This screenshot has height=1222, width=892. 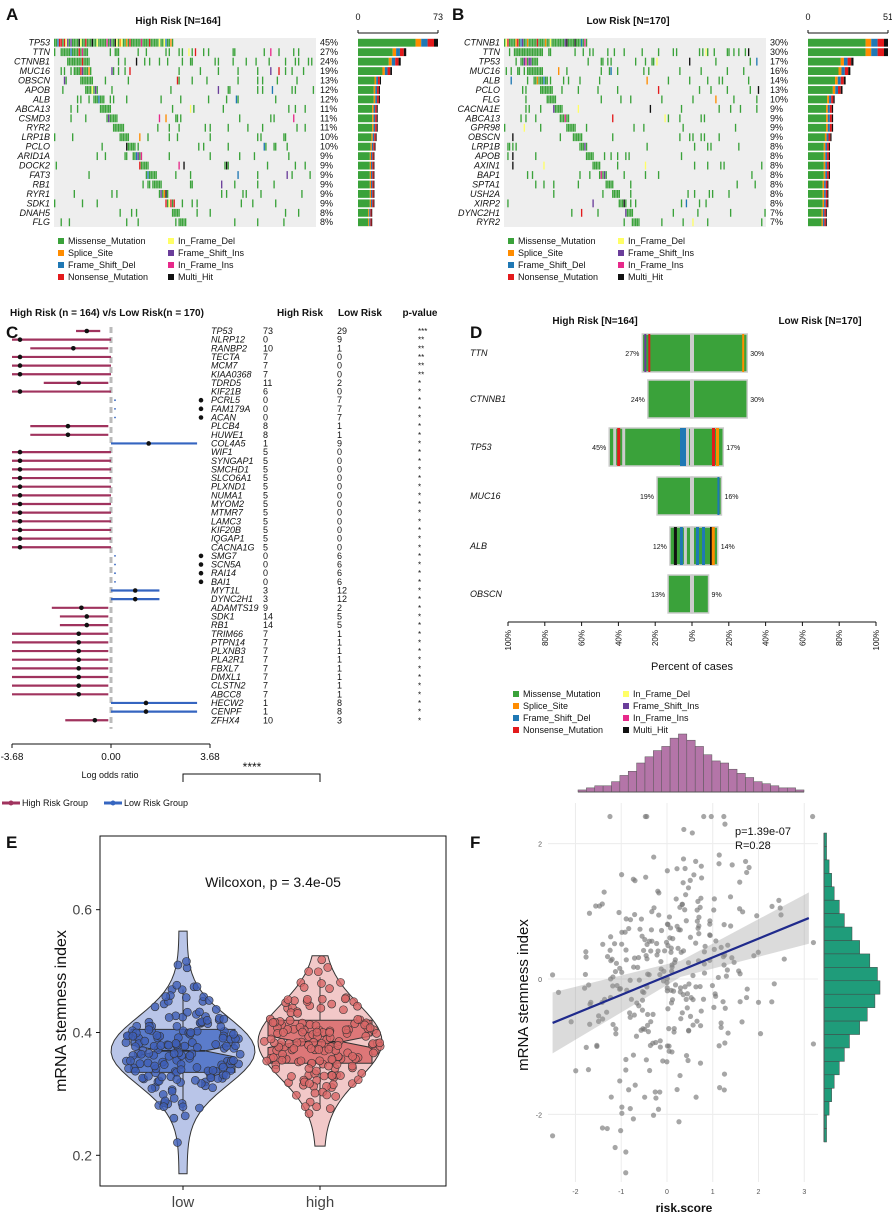 I want to click on gene-label: KIF21B, so click(x=226, y=392).